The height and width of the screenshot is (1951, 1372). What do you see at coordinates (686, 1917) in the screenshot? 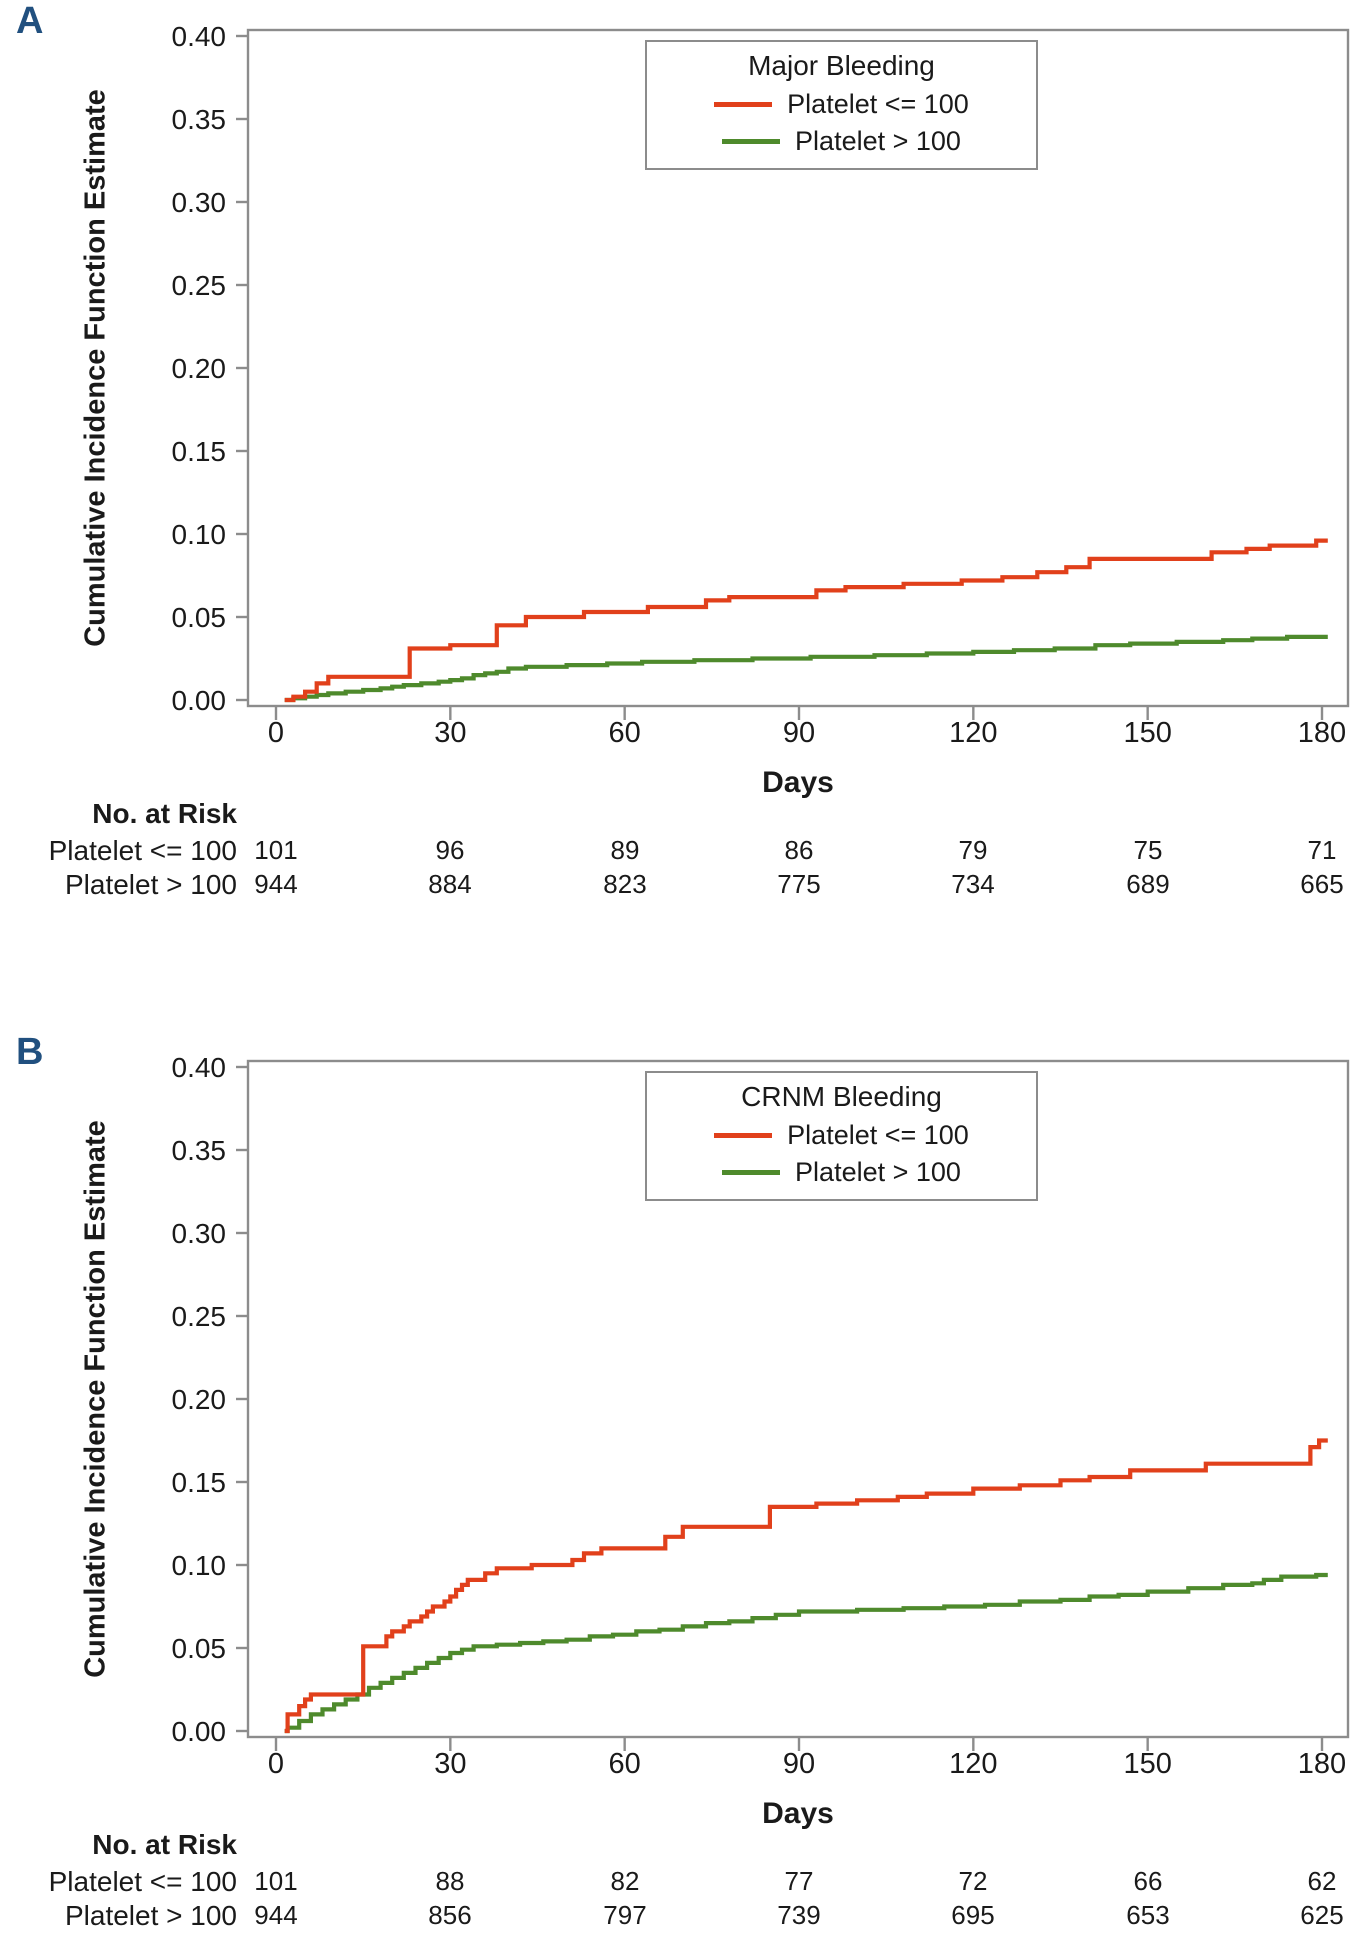
I see `panel-b-risk-row-2: Platelet > 100 944 856 797 739 695 653 625` at bounding box center [686, 1917].